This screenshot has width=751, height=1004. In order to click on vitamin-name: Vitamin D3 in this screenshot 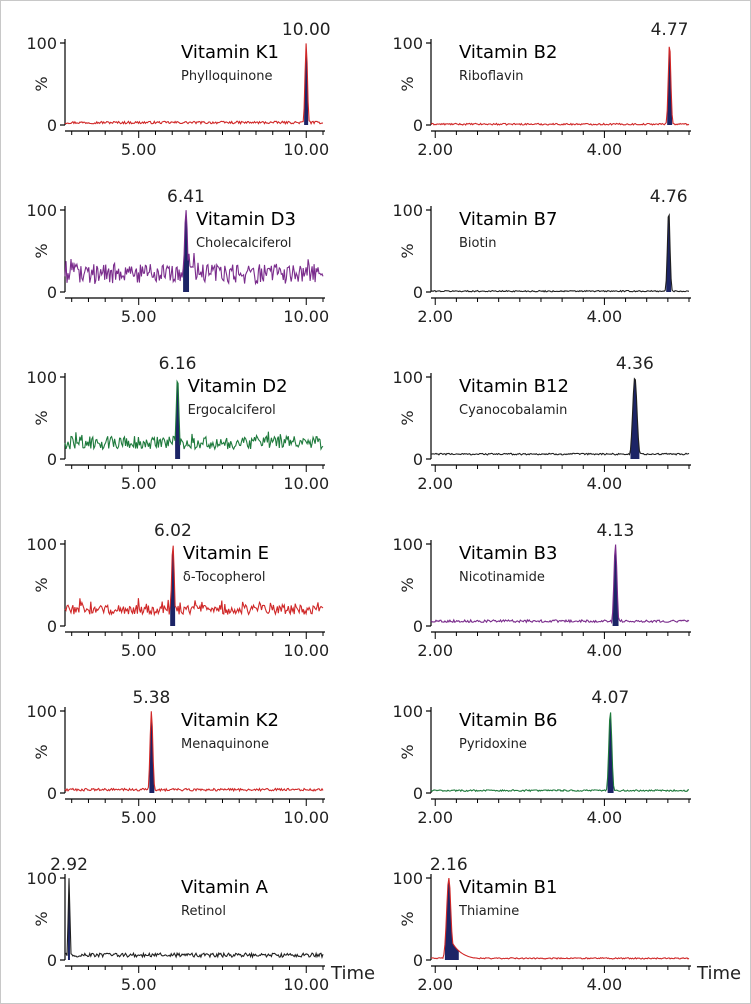, I will do `click(246, 219)`.